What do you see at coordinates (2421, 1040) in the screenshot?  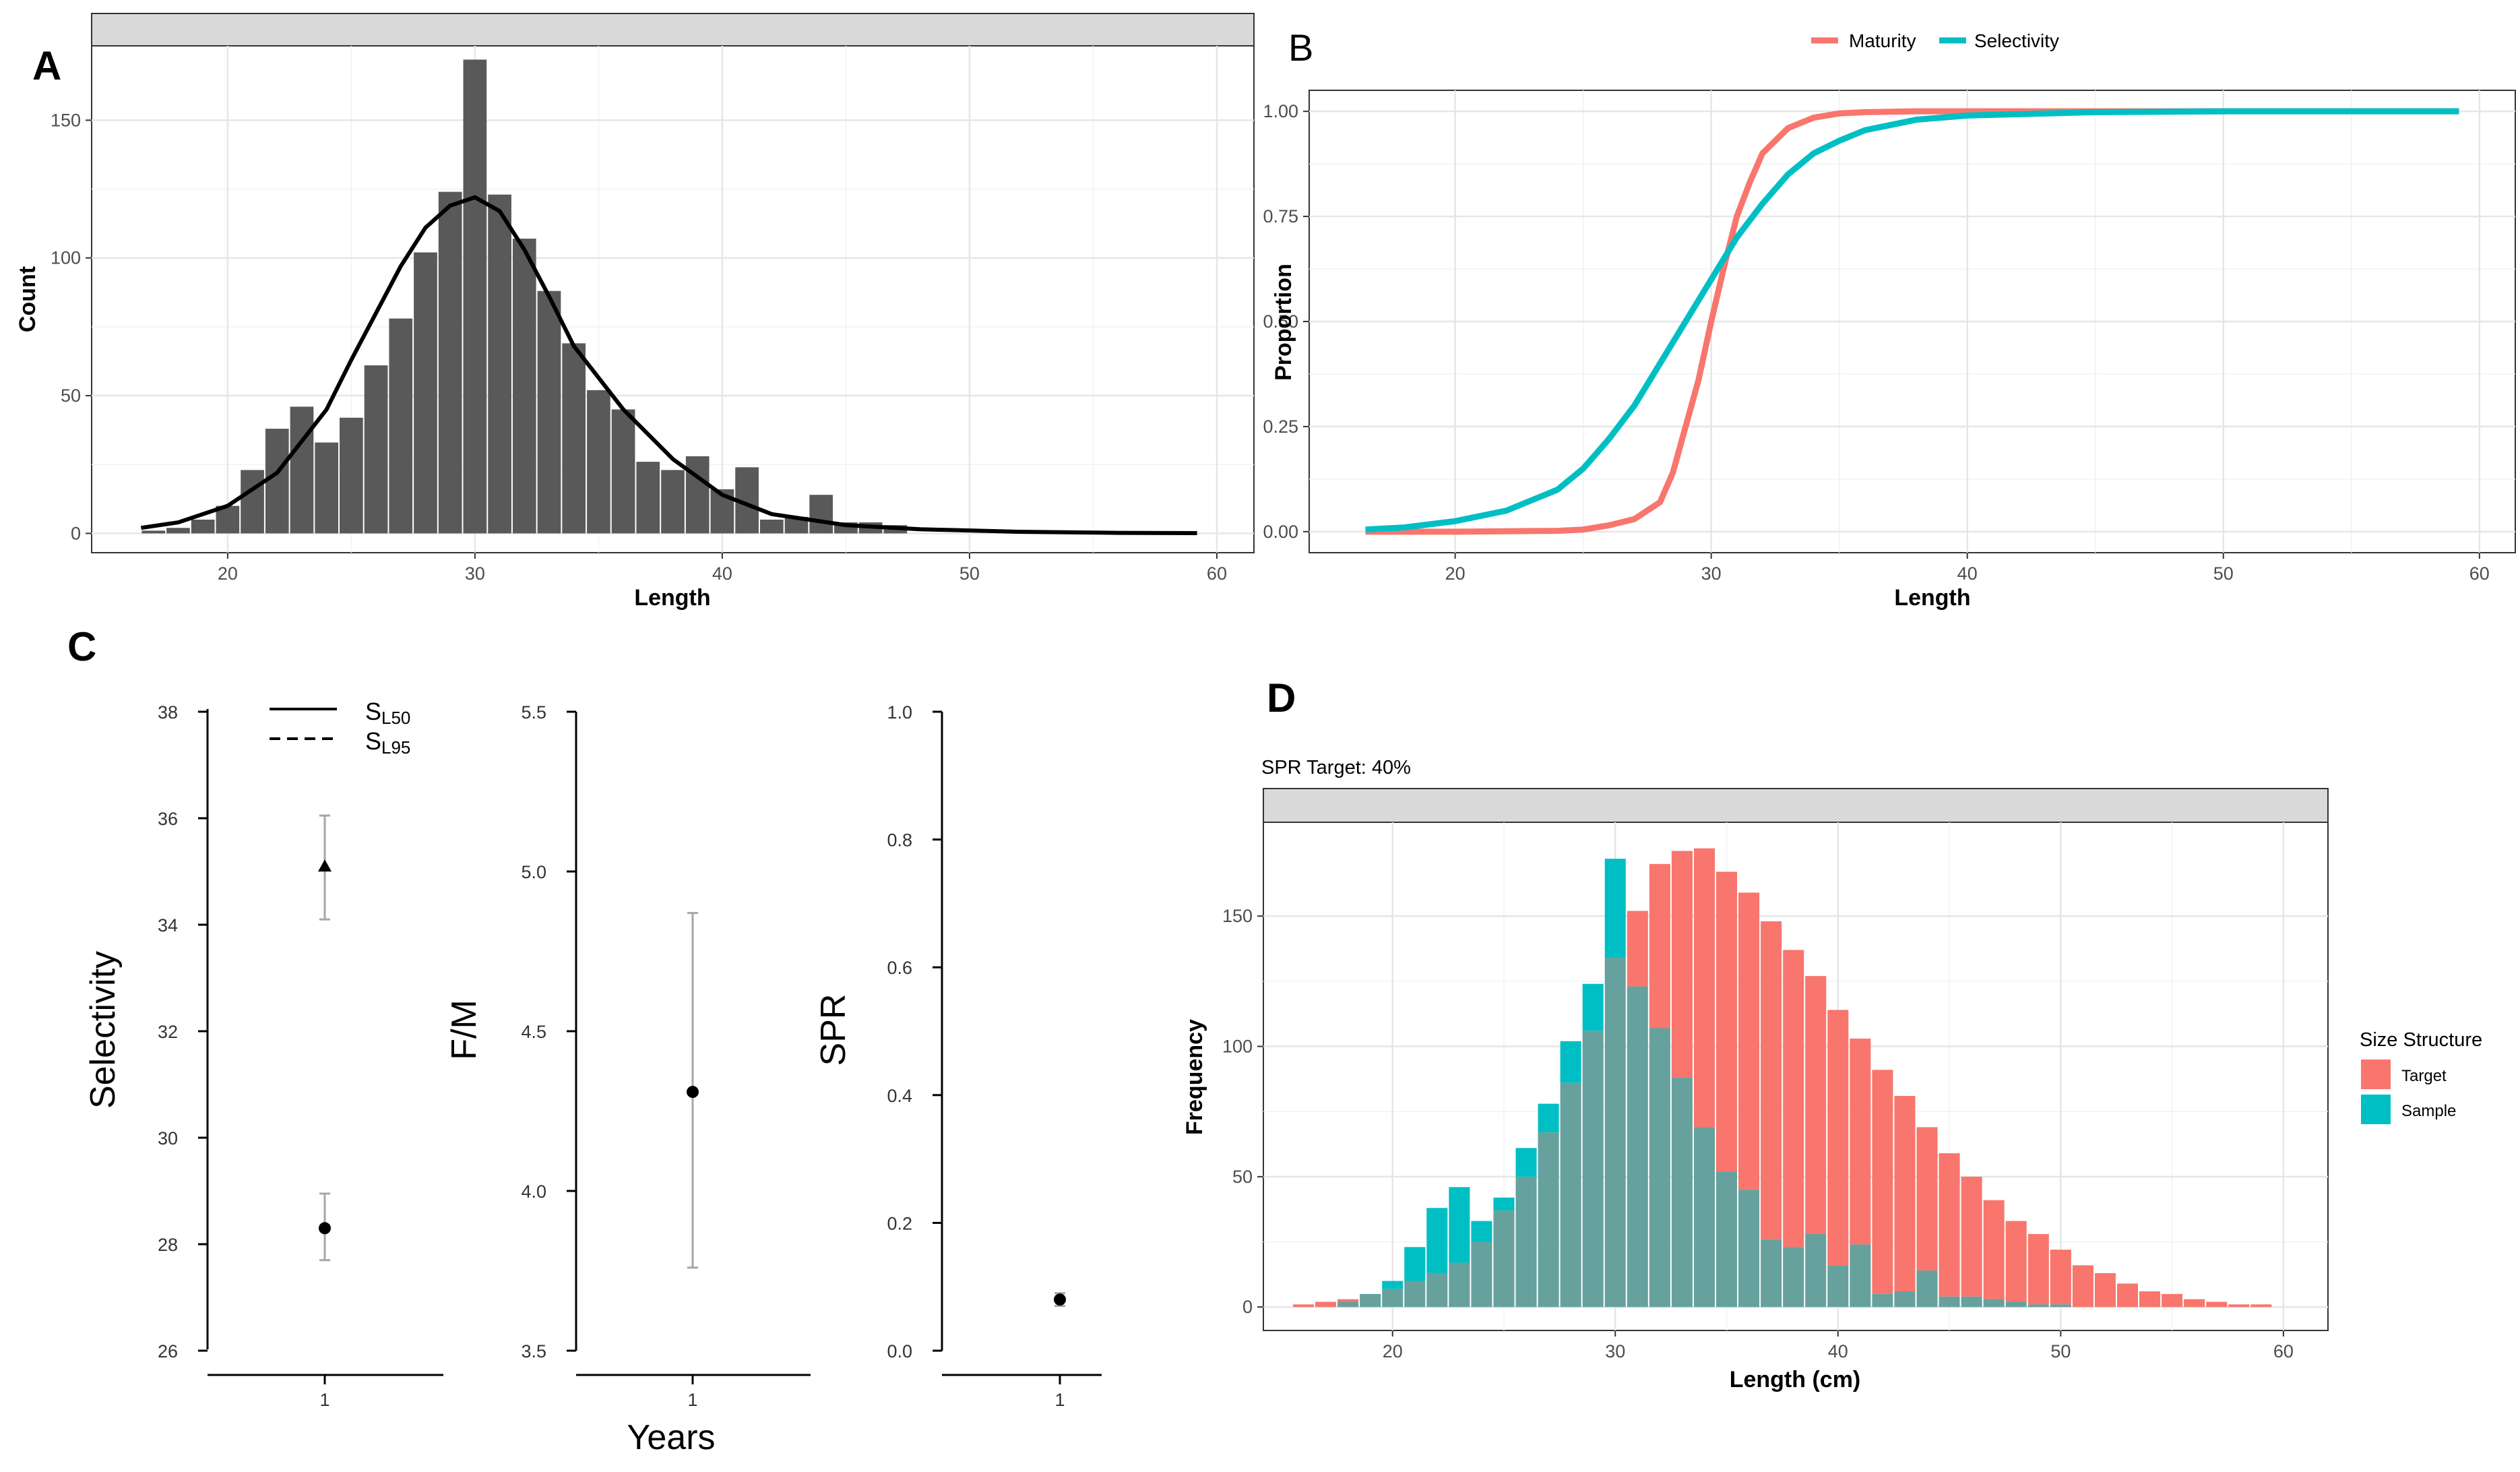 I see `legend-title-size-structure: Size Structure` at bounding box center [2421, 1040].